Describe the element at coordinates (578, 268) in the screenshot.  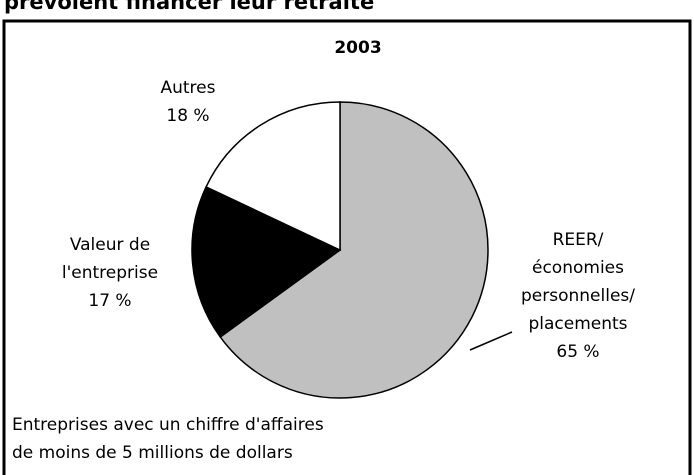
I see `slice-label: économies` at that location.